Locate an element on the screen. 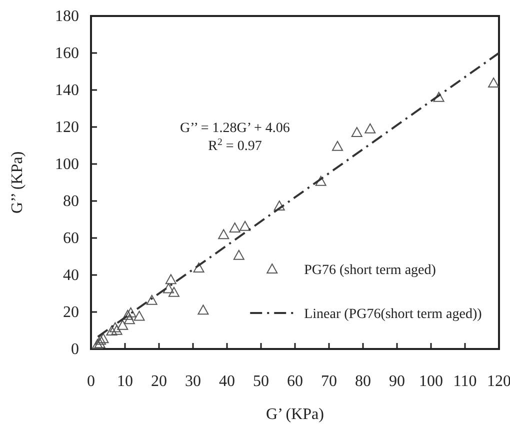 This screenshot has width=510, height=429. y-tick-label: 80 is located at coordinates (71, 201).